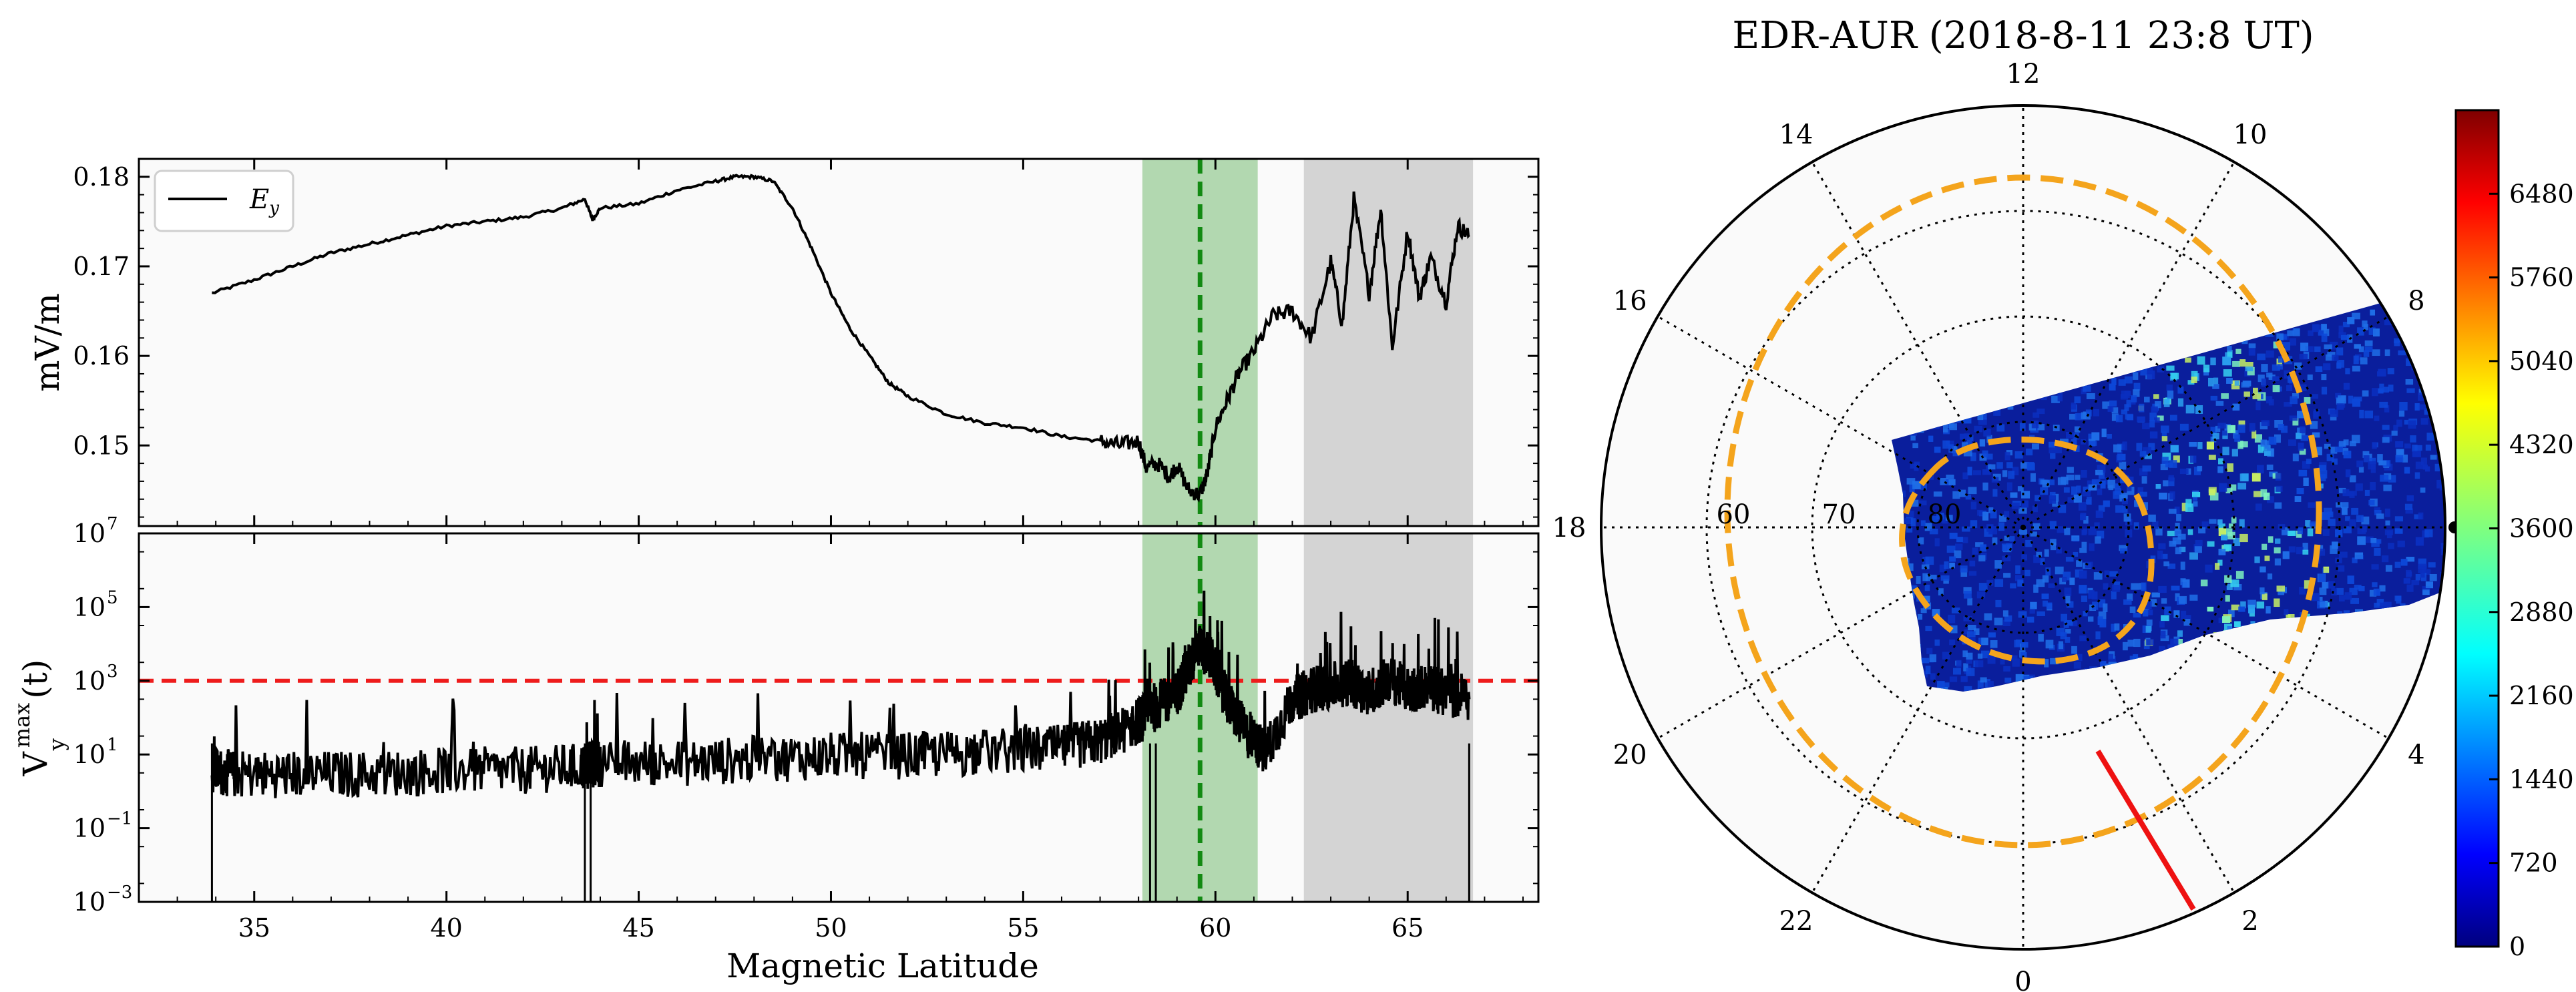 The height and width of the screenshot is (992, 2576). Describe the element at coordinates (89, 533) in the screenshot. I see `bottom-ytick-label-5: 10` at that location.